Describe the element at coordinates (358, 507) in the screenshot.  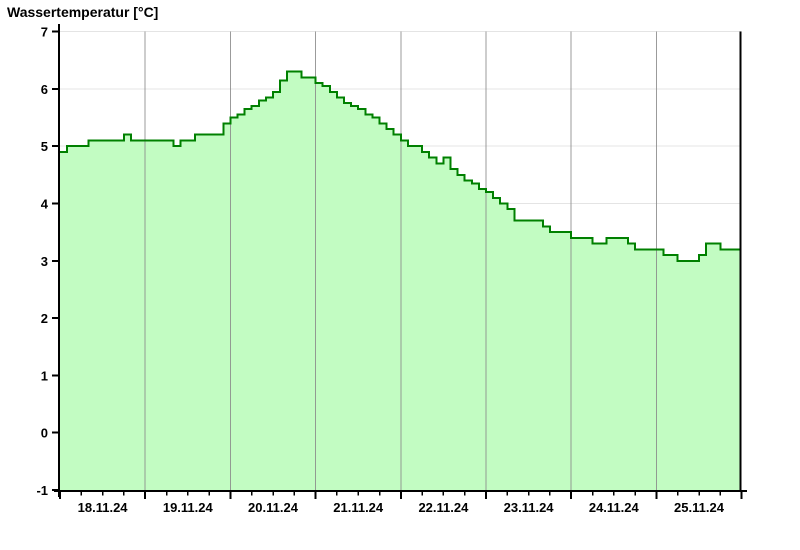
I see `x-axis-tick-label: 21.11.24` at that location.